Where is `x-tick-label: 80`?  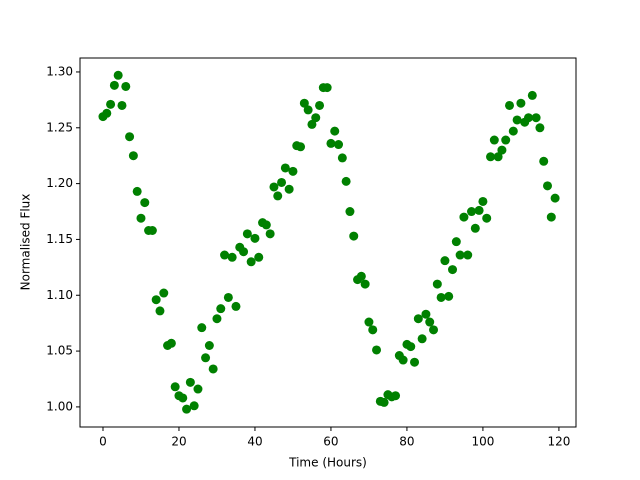 x-tick-label: 80 is located at coordinates (406, 442).